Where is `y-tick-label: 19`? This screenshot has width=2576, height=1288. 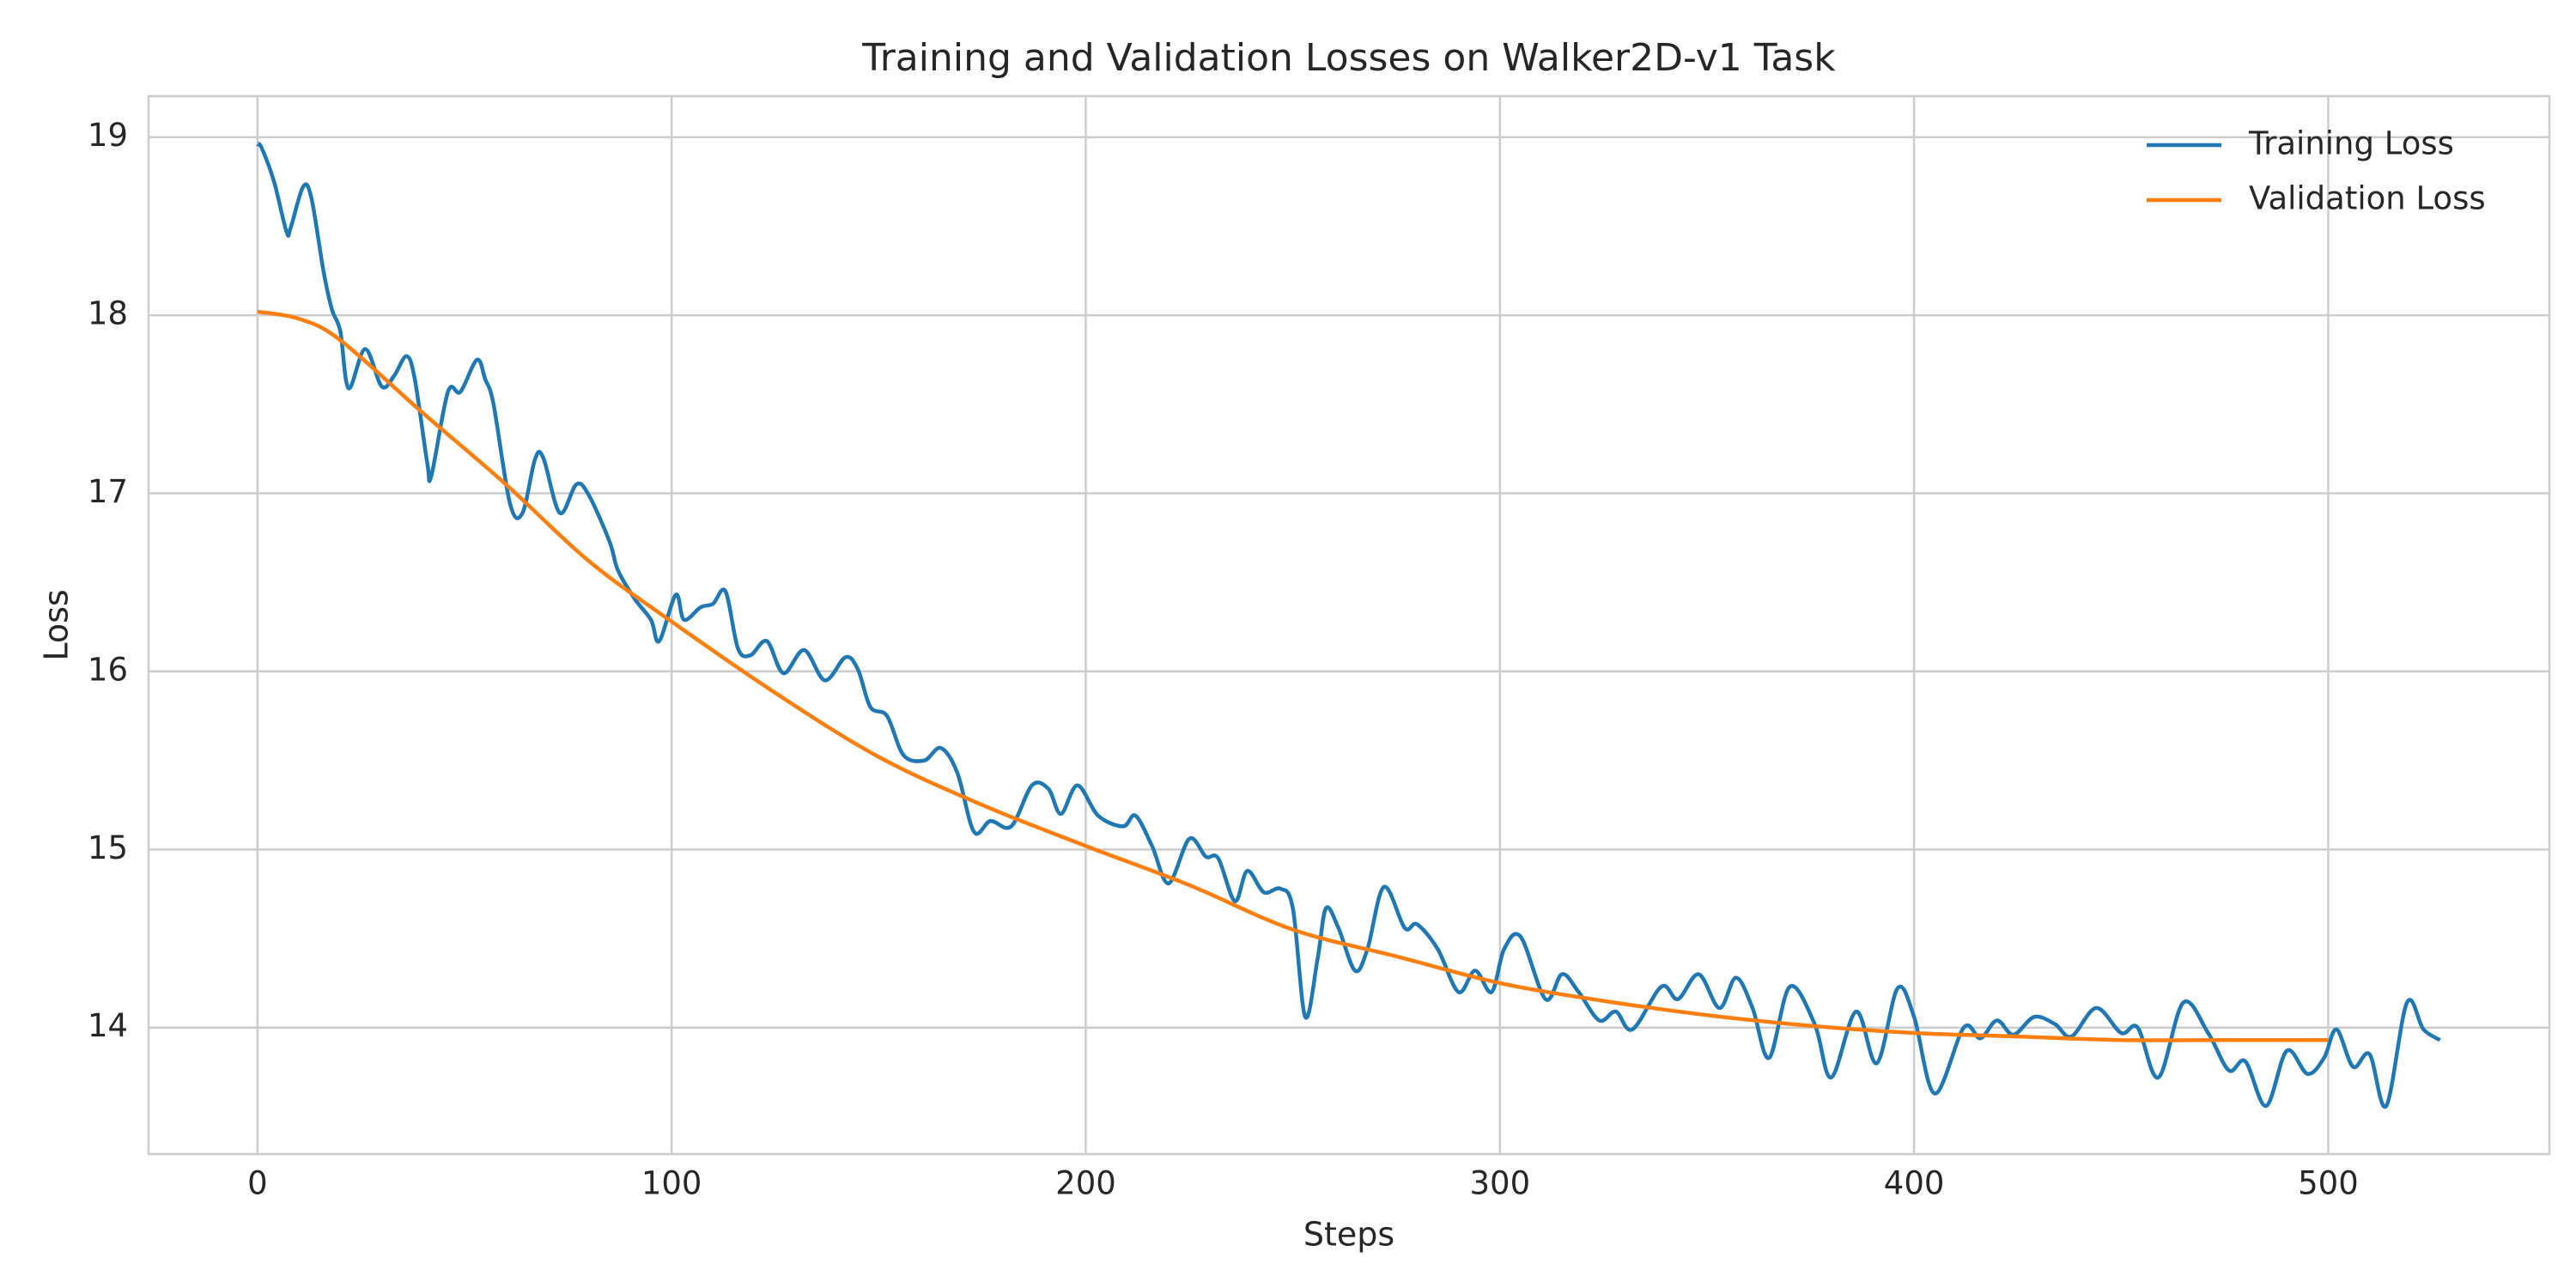 y-tick-label: 19 is located at coordinates (108, 135).